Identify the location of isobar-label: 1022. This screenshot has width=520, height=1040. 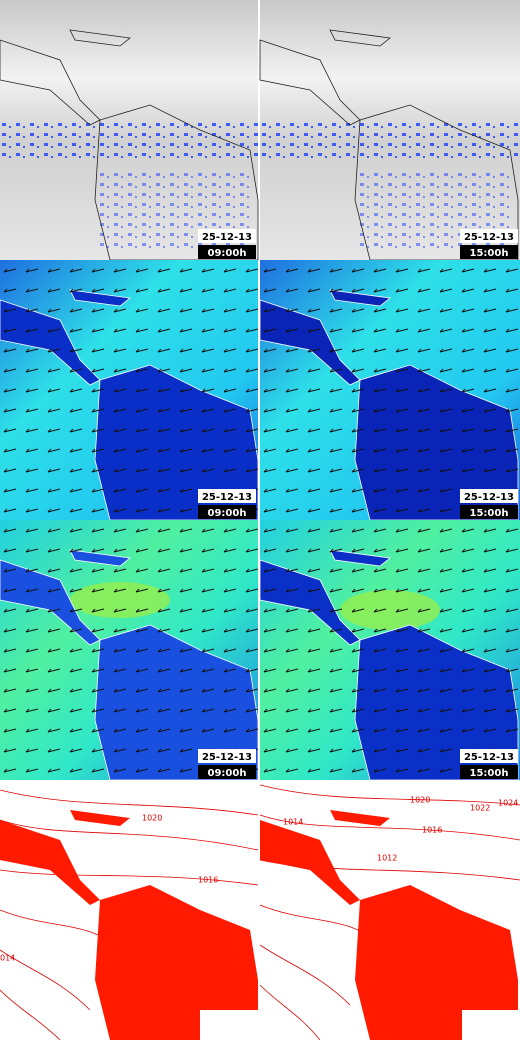
(480, 808).